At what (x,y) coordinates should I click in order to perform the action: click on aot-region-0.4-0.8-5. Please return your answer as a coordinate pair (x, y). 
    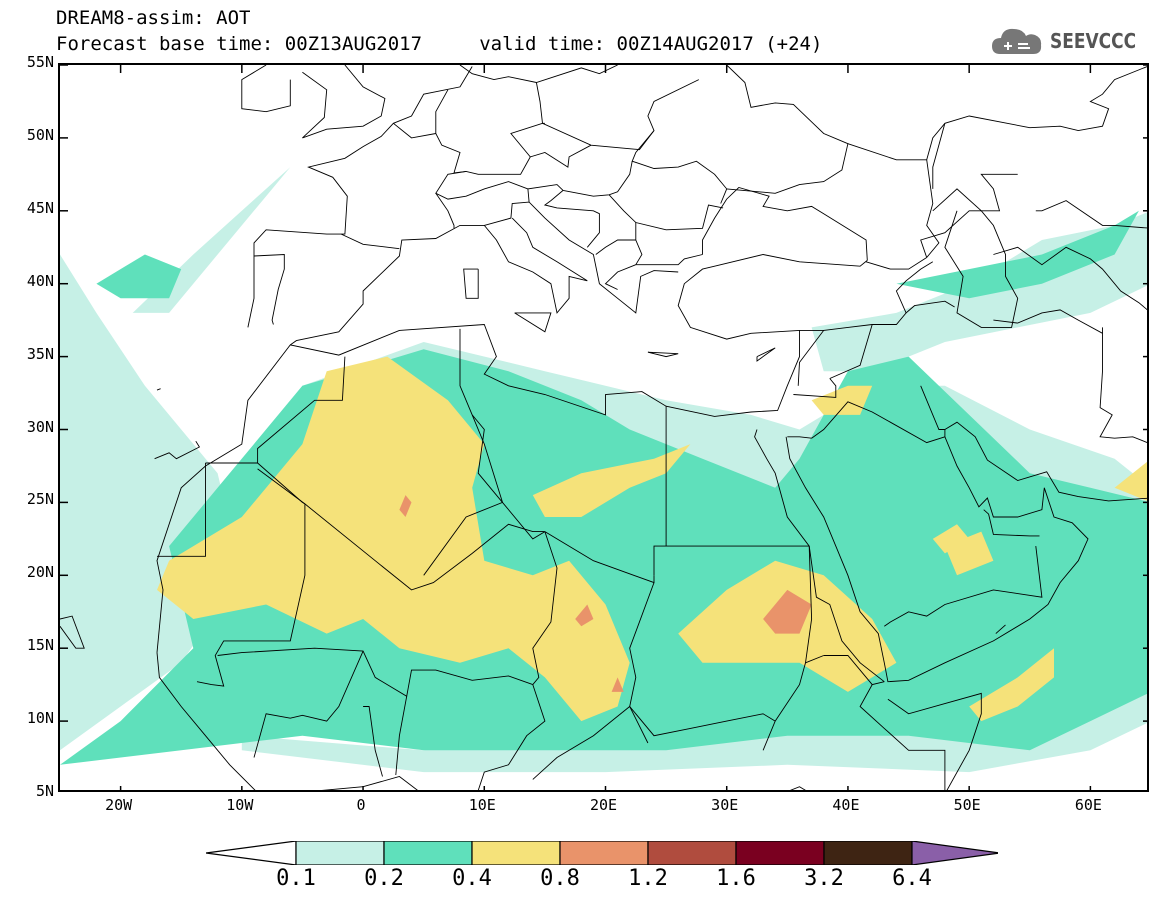
    Looking at the image, I should click on (1011, 685).